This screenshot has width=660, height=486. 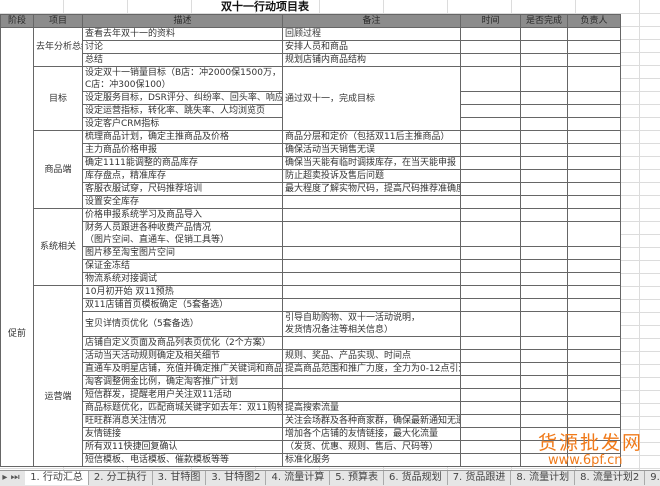 What do you see at coordinates (182, 47) in the screenshot?
I see `description-cell: 讨论` at bounding box center [182, 47].